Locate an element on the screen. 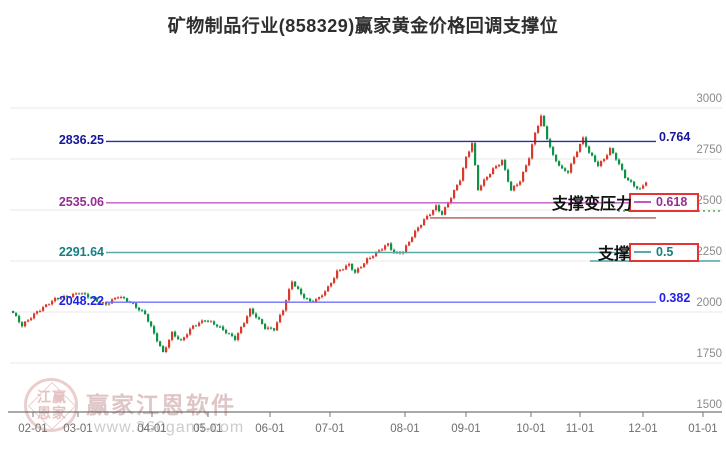 Image resolution: width=726 pixels, height=450 pixels. y-axis-label: 2250 is located at coordinates (709, 252).